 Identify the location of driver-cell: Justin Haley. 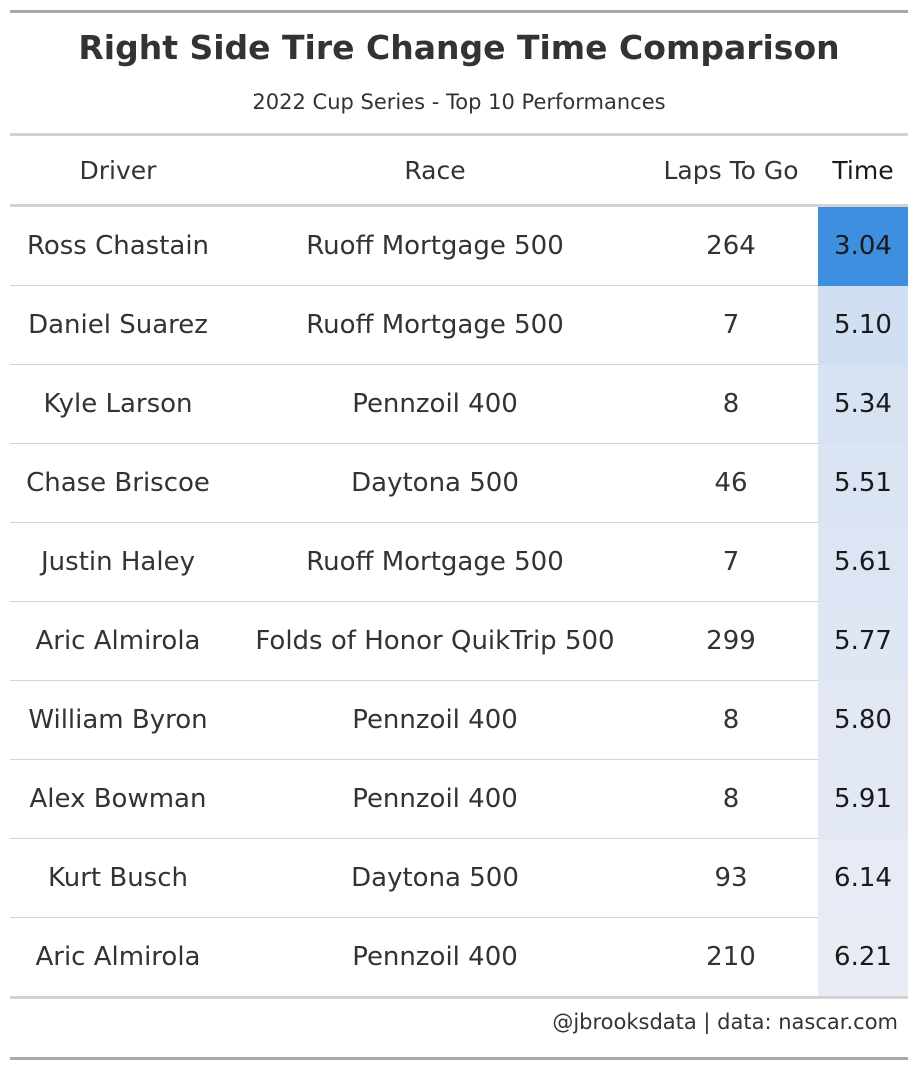
(118, 562).